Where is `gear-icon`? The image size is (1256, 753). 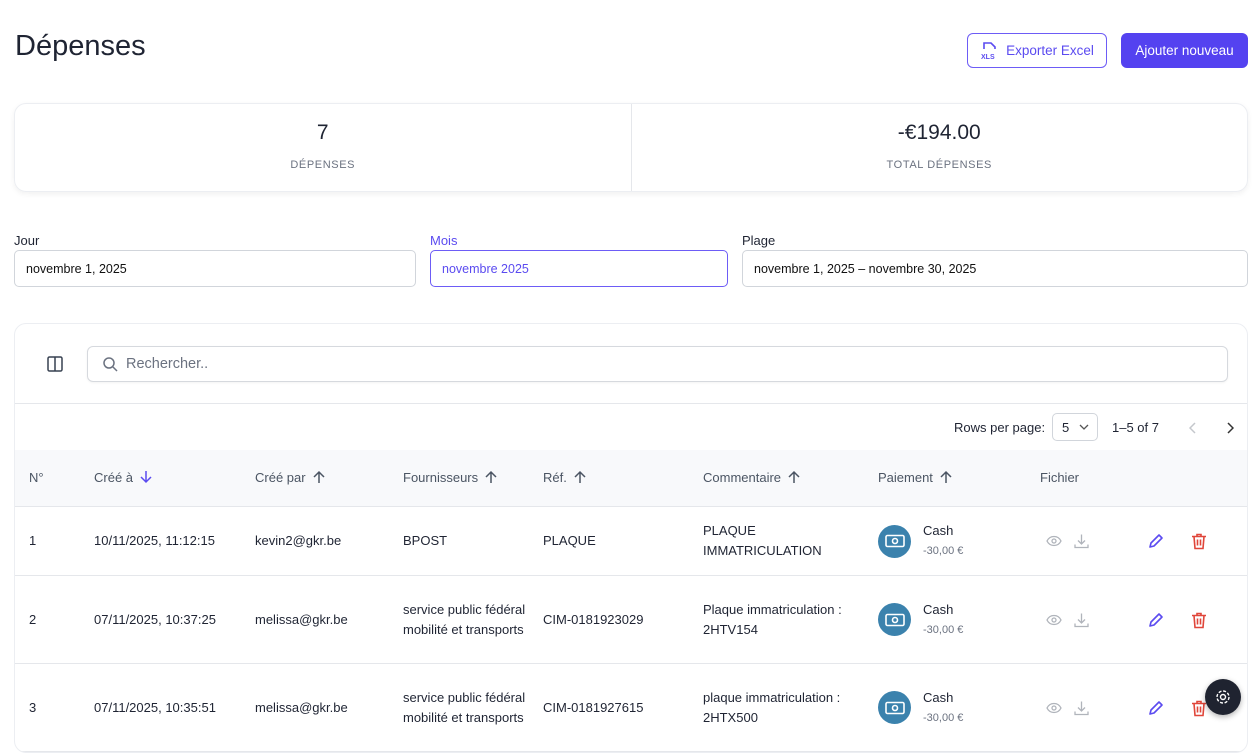
gear-icon is located at coordinates (1223, 697).